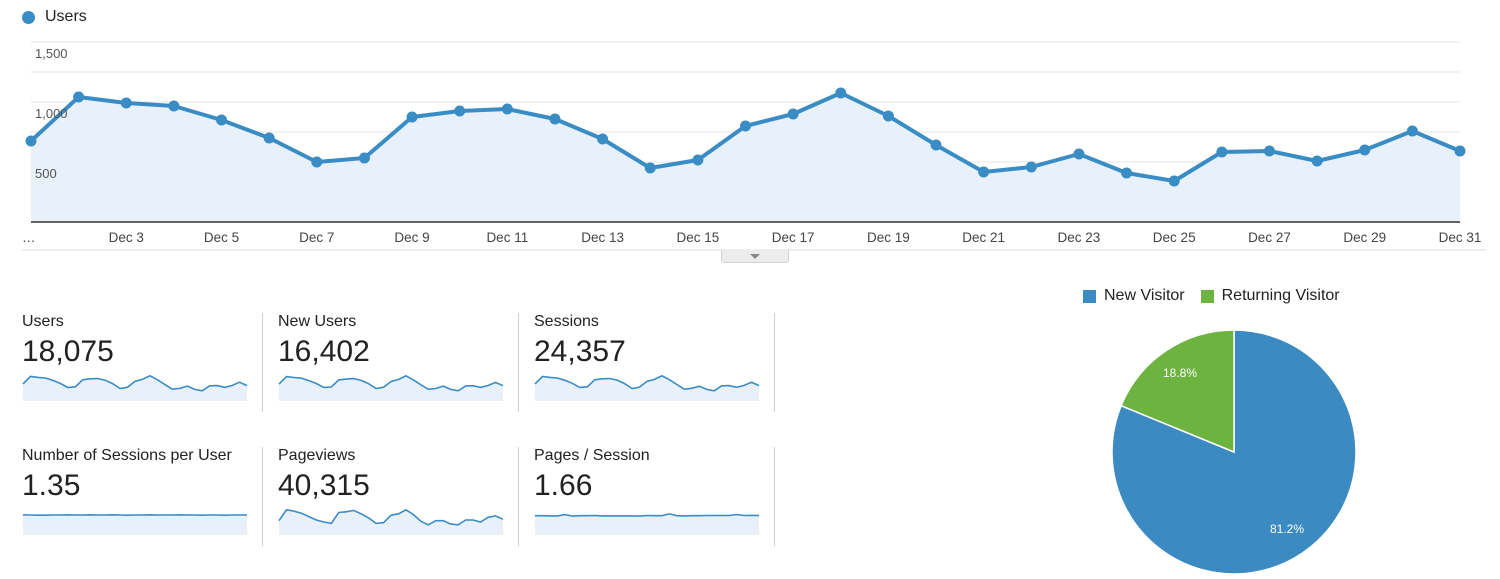  What do you see at coordinates (43, 321) in the screenshot?
I see `metric-label: Users` at bounding box center [43, 321].